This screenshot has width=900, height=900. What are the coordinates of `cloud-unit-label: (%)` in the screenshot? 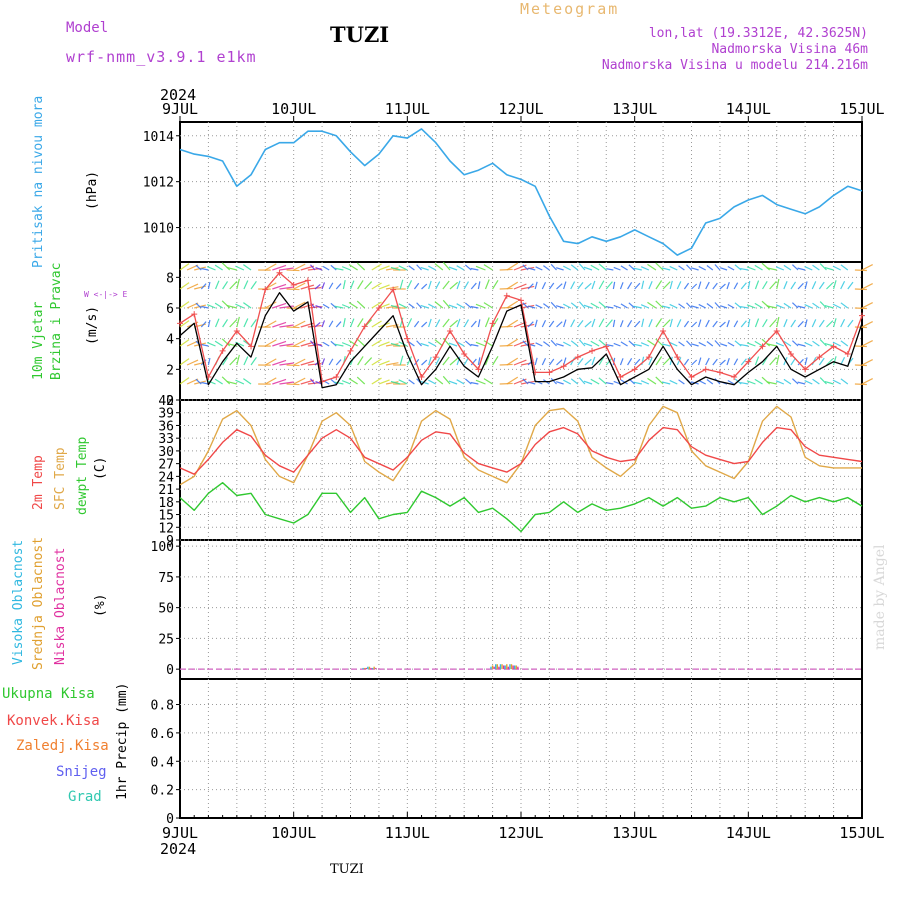 It's located at (100, 605).